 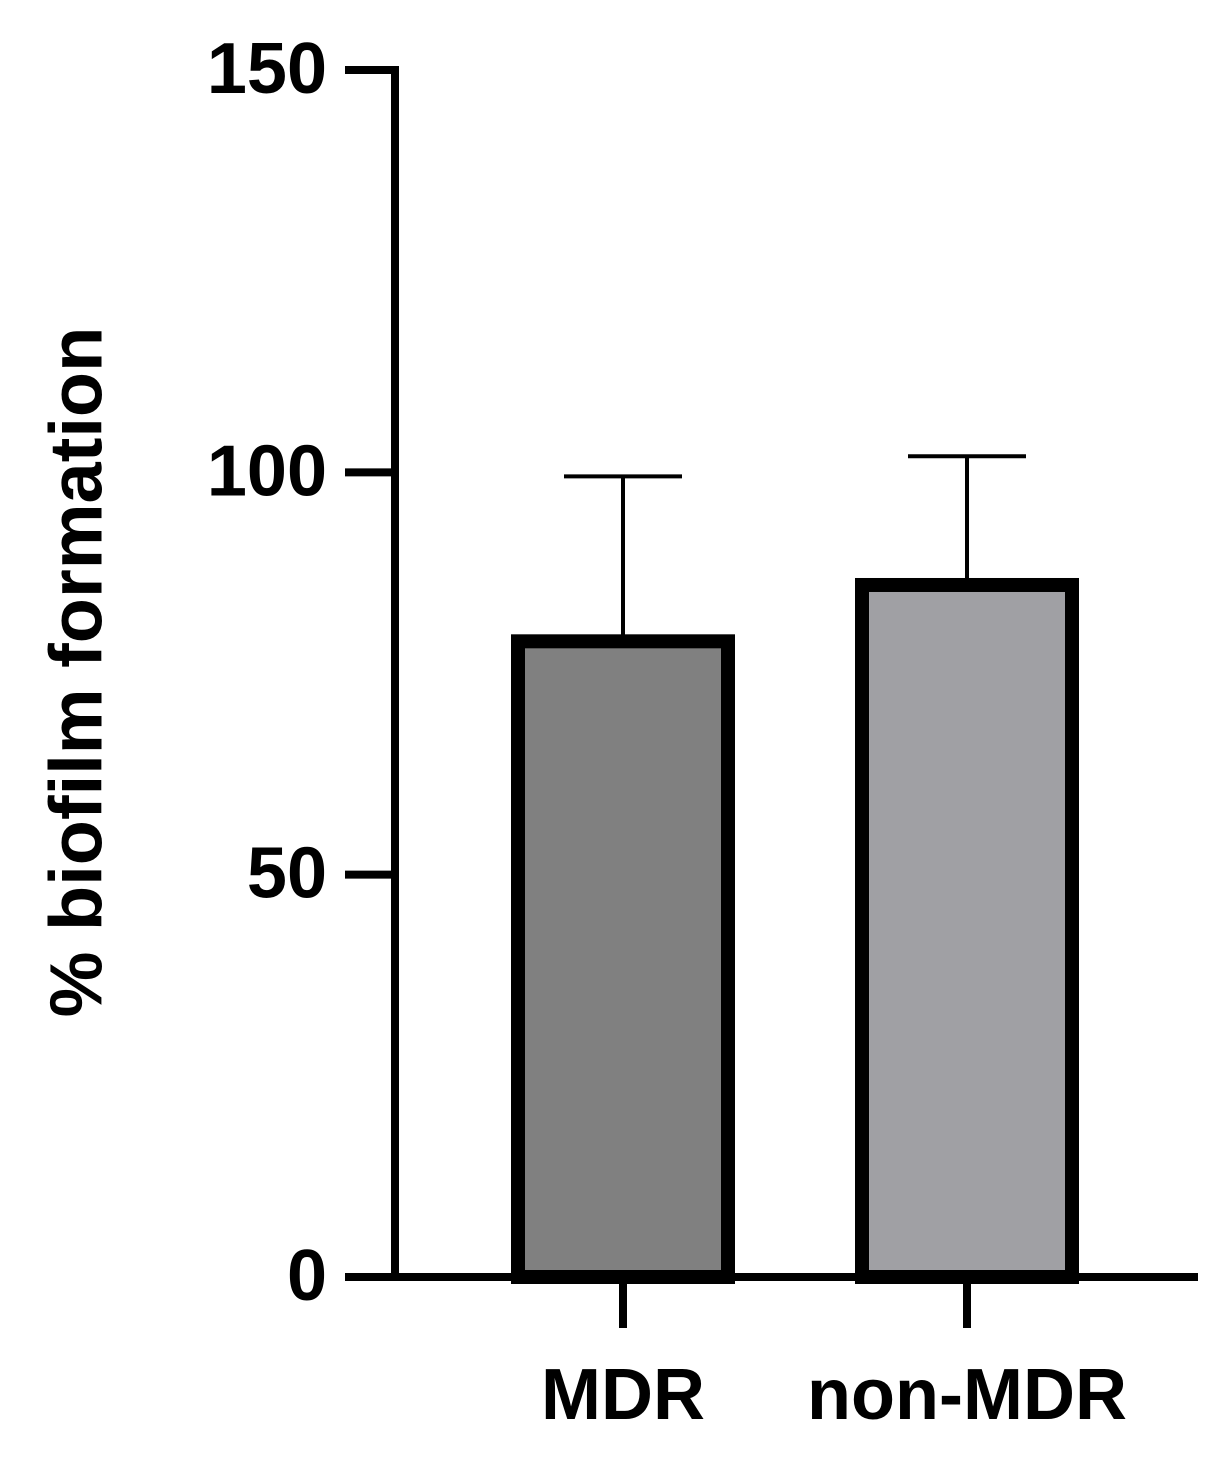 I want to click on y-tick-label: 100, so click(x=267, y=471).